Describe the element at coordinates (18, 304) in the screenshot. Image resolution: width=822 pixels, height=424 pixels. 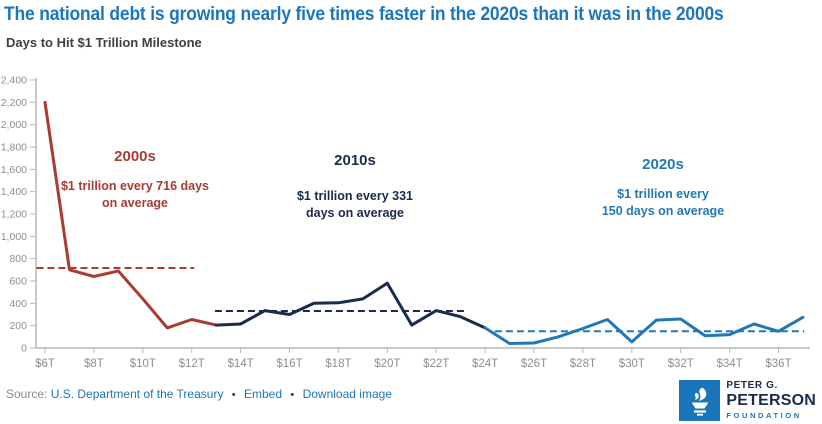
I see `svg-text: 400` at that location.